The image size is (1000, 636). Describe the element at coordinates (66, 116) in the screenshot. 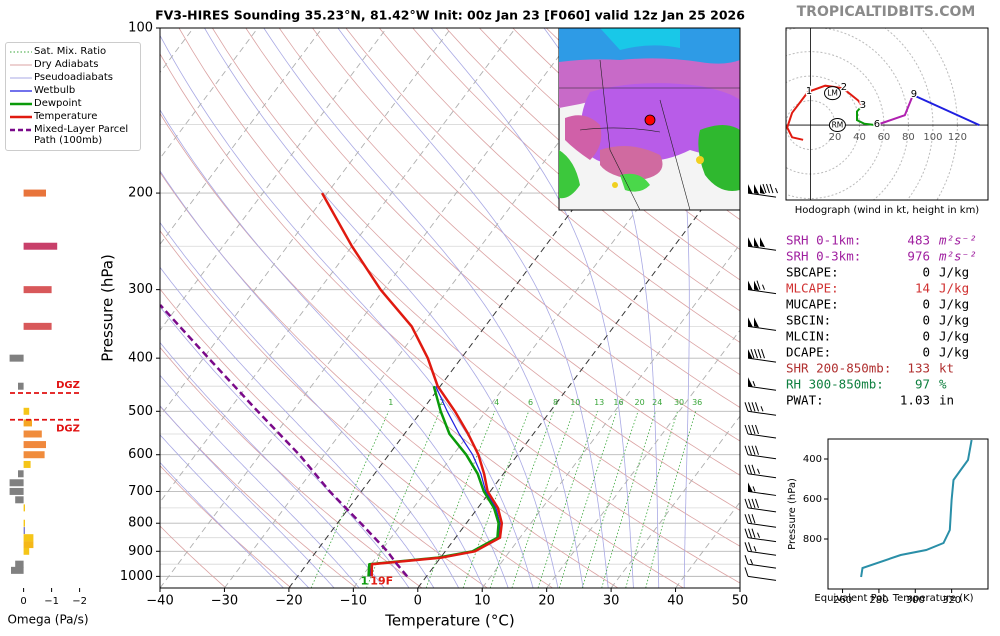

I see `legend-label: Temperature` at that location.